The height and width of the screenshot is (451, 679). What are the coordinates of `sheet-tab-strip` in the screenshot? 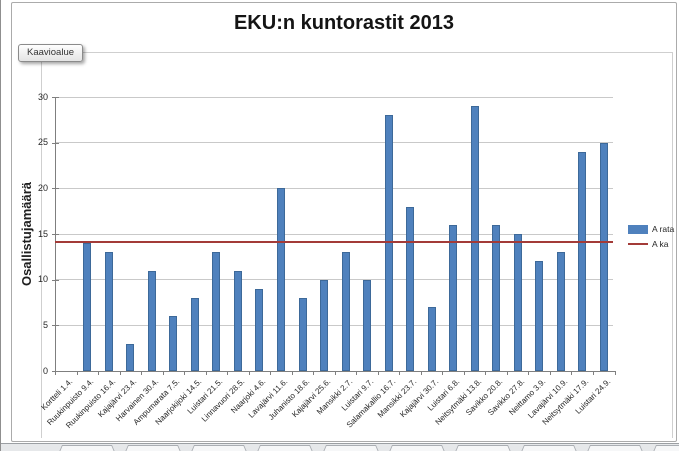 It's located at (340, 447).